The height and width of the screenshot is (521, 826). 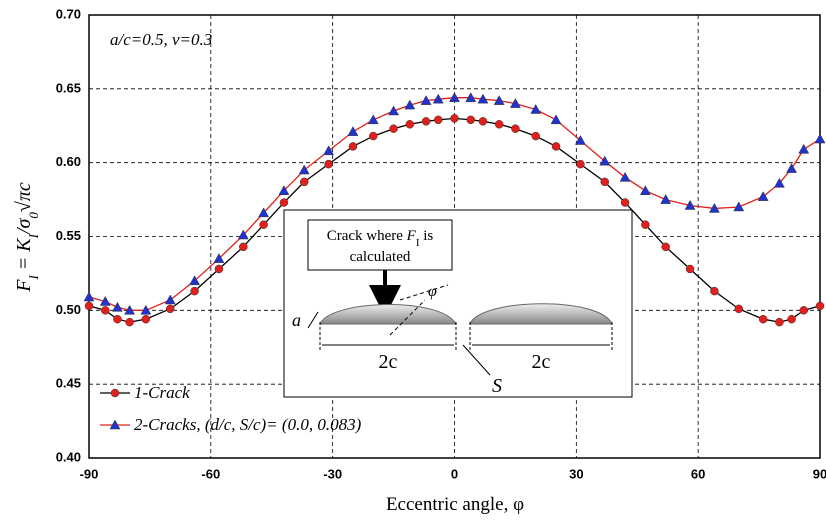 What do you see at coordinates (388, 314) in the screenshot?
I see `crack-left` at bounding box center [388, 314].